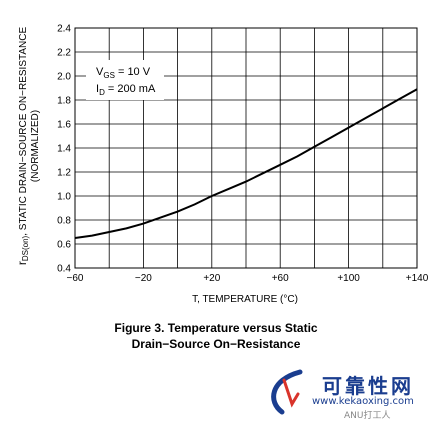  What do you see at coordinates (291, 393) in the screenshot?
I see `logo-arrow-icon` at bounding box center [291, 393].